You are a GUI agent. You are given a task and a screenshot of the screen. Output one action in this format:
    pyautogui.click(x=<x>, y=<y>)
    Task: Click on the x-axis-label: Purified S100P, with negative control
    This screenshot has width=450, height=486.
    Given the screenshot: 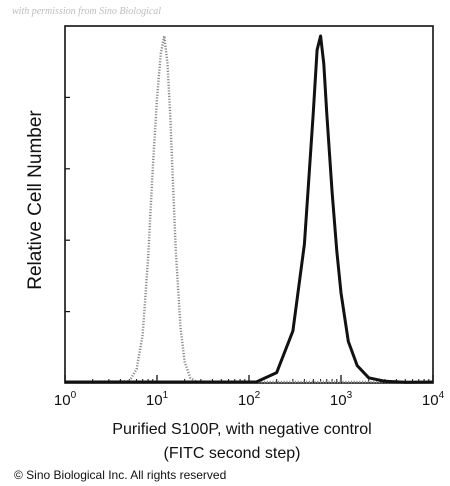 What is the action you would take?
    pyautogui.click(x=242, y=429)
    